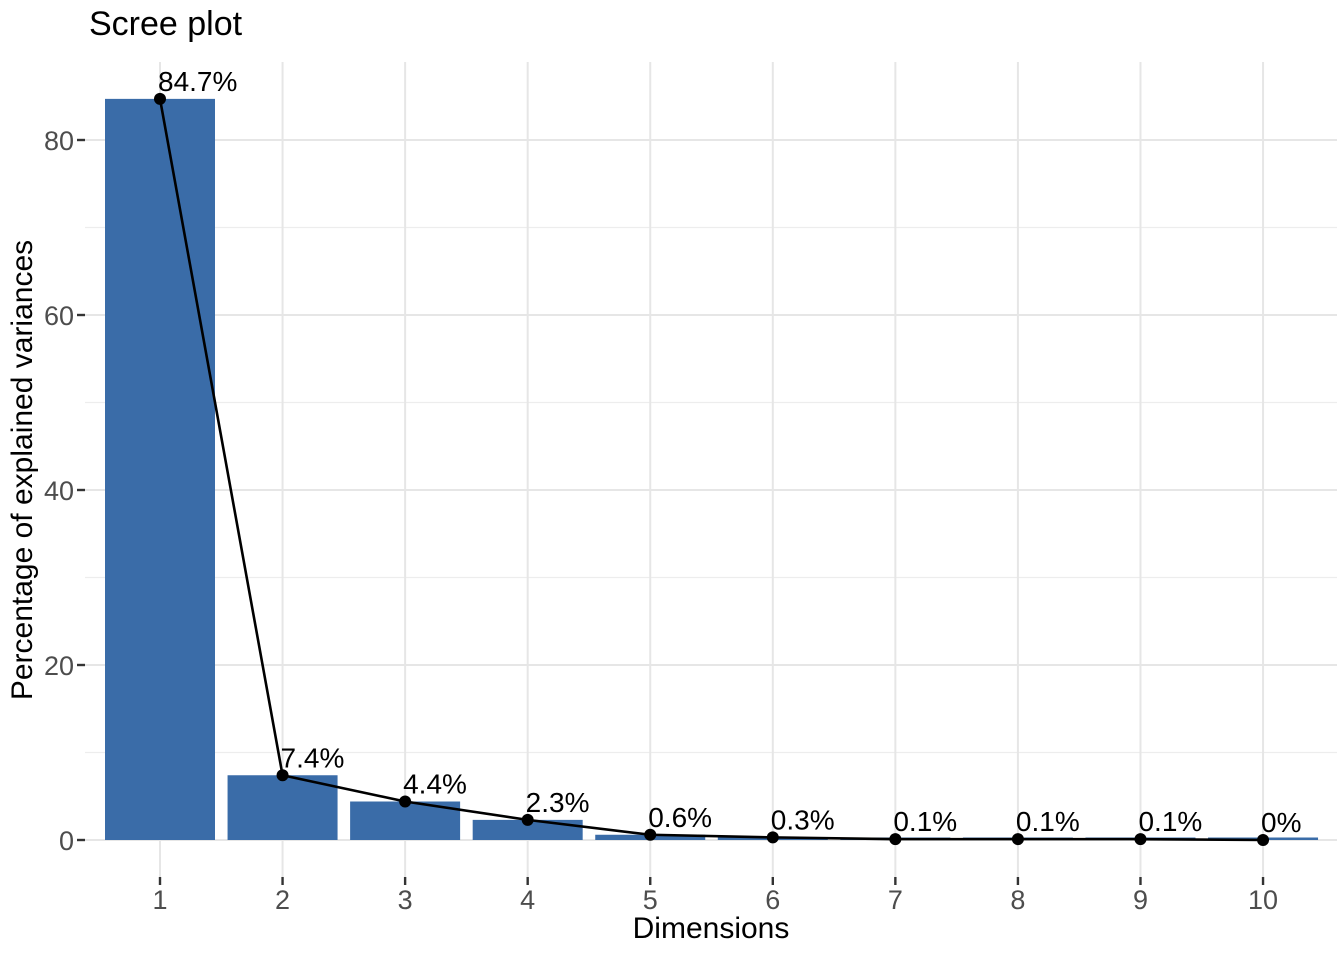 Image resolution: width=1344 pixels, height=960 pixels. Describe the element at coordinates (803, 819) in the screenshot. I see `value-label: 0.3%` at that location.